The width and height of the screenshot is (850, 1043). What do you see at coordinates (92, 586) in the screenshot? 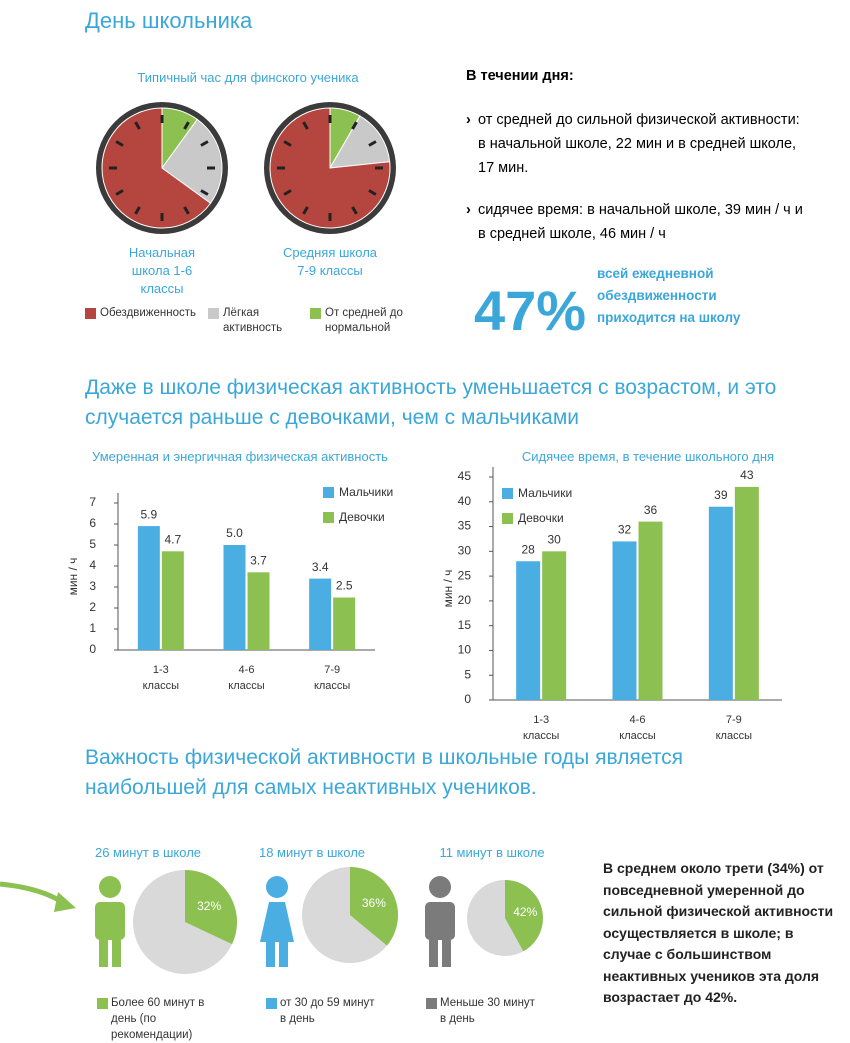
I see `y-tick-label: 3` at bounding box center [92, 586].